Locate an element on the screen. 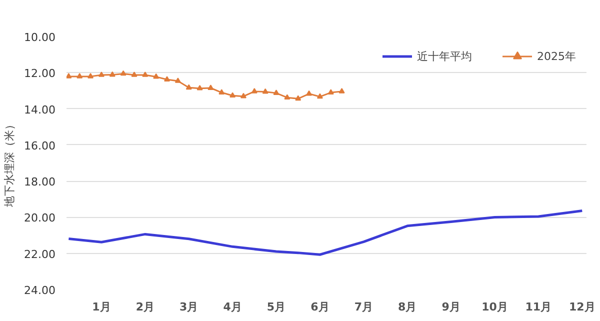 Image resolution: width=600 pixels, height=321 pixels. line-series is located at coordinates (325, 232).